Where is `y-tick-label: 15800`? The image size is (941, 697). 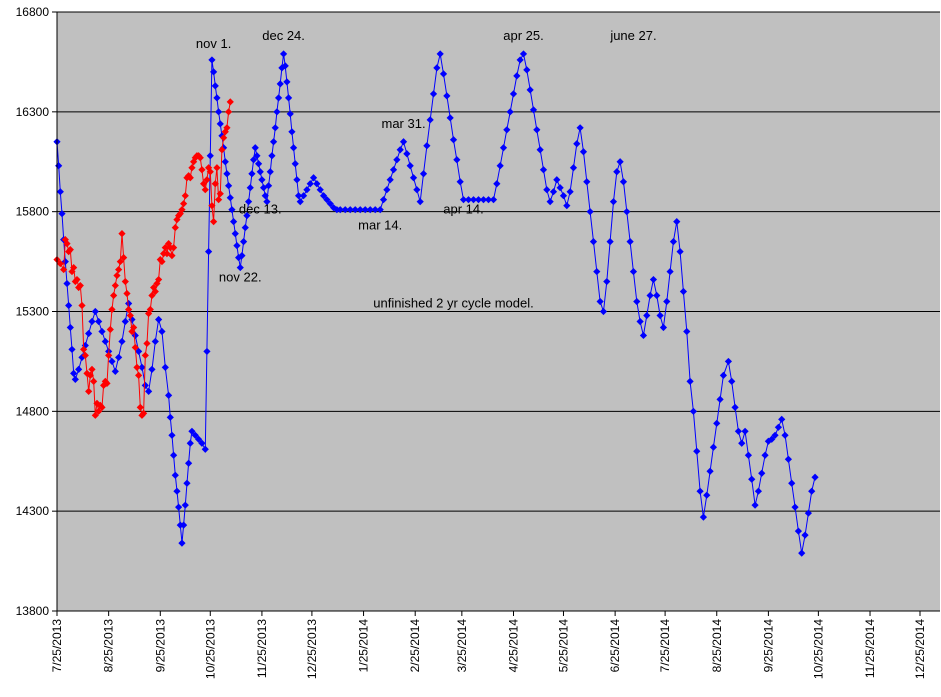 y-tick-label: 15800 is located at coordinates (33, 212).